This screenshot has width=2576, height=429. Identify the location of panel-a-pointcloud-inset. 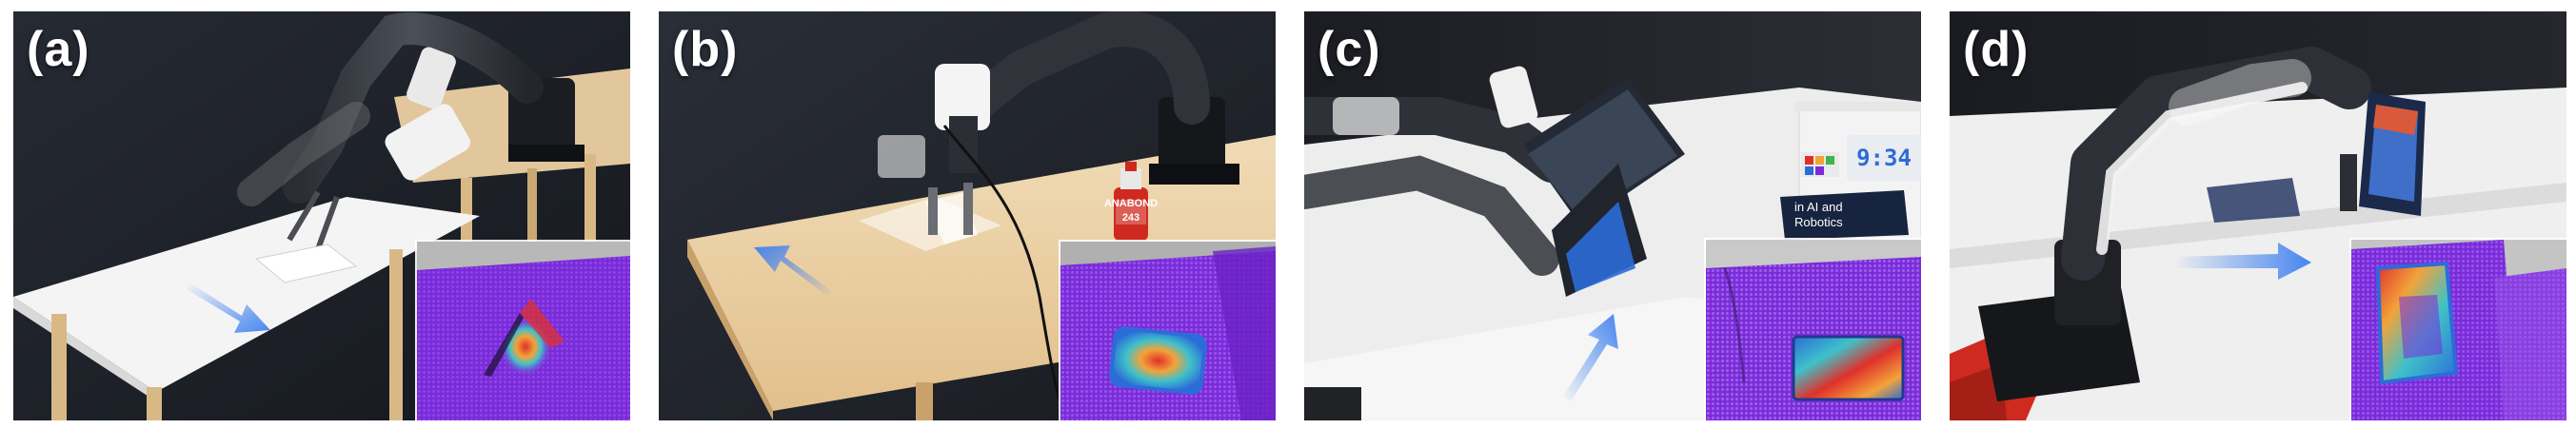
(522, 330).